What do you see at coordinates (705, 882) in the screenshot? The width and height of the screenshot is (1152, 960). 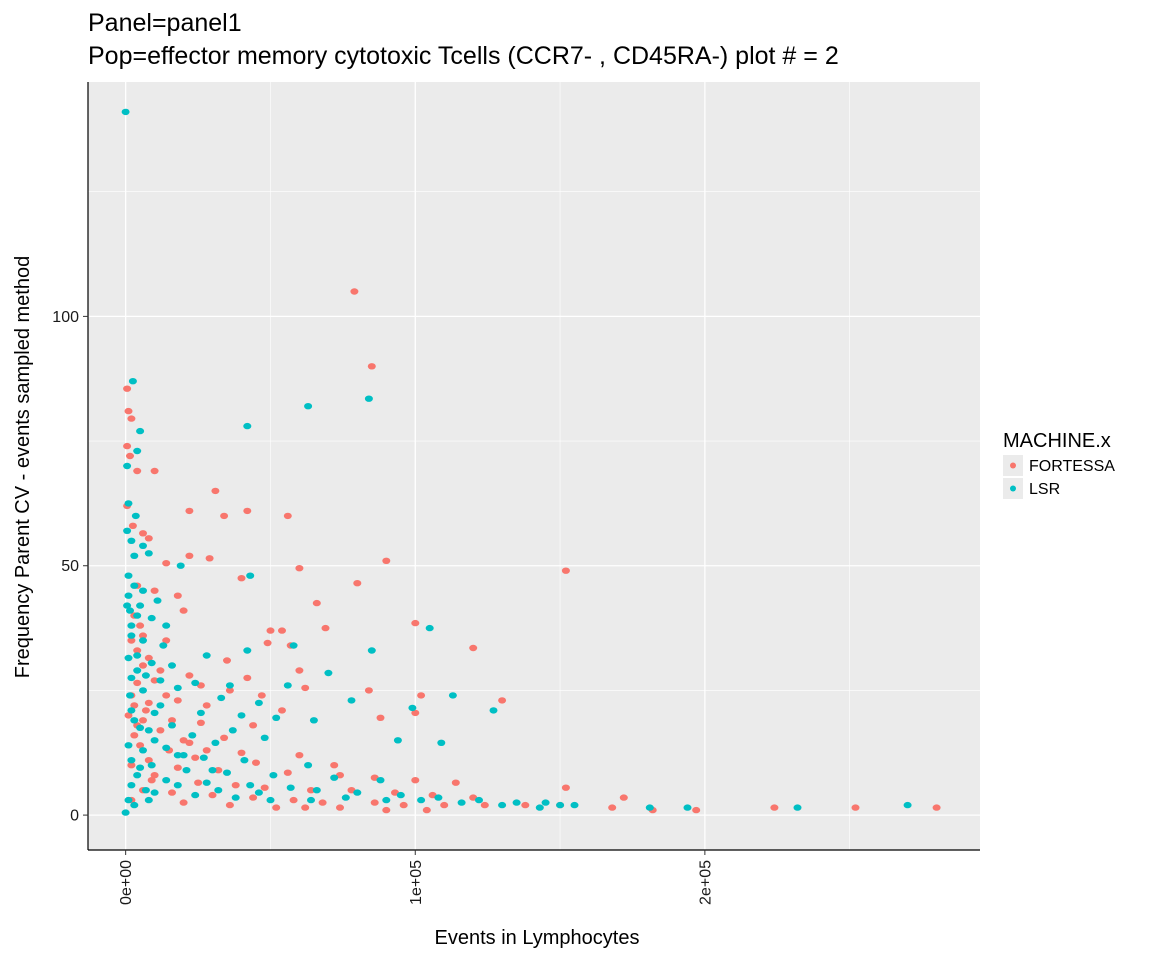 I see `x-tick-label: 2e+05` at bounding box center [705, 882].